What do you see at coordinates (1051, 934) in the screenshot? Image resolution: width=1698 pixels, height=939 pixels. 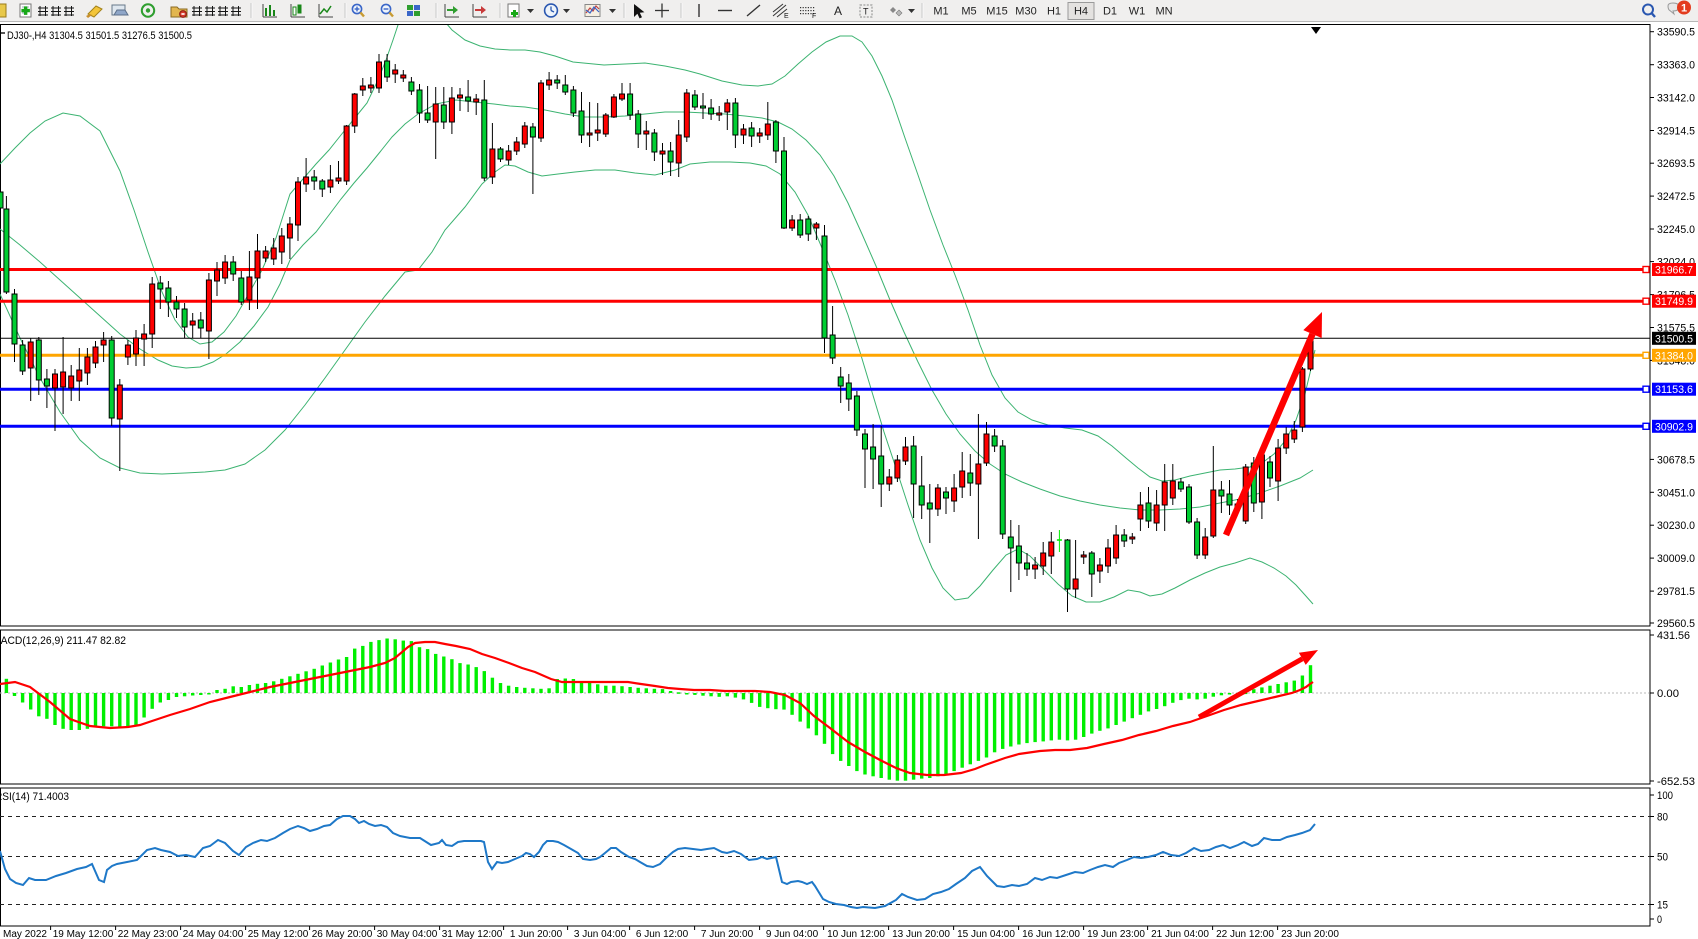 I see `svg-text: 16 Jun 12:00` at bounding box center [1051, 934].